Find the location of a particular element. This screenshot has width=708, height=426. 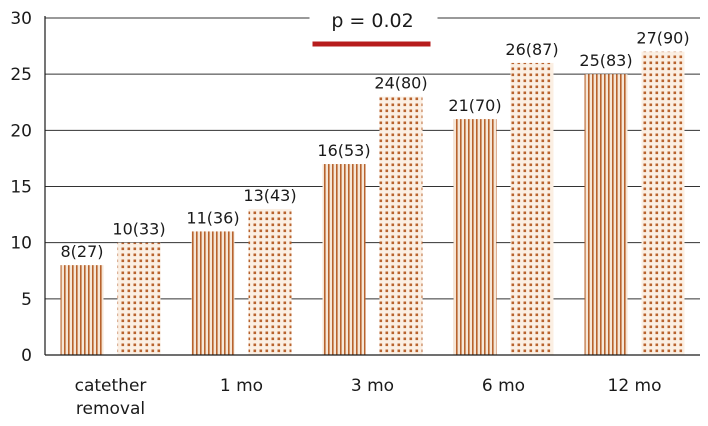

p-value-label: p = 0.02 is located at coordinates (372, 21).